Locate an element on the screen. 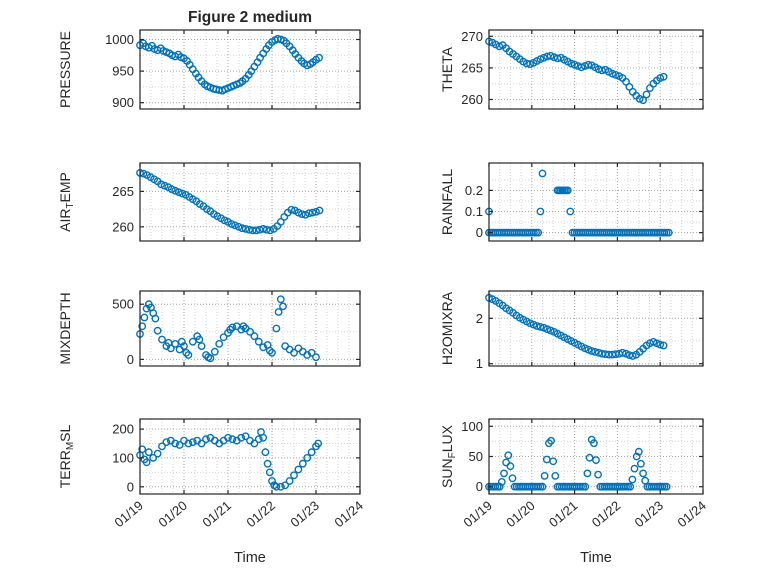 The height and width of the screenshot is (583, 778). y-tick-label: 500 is located at coordinates (123, 304).